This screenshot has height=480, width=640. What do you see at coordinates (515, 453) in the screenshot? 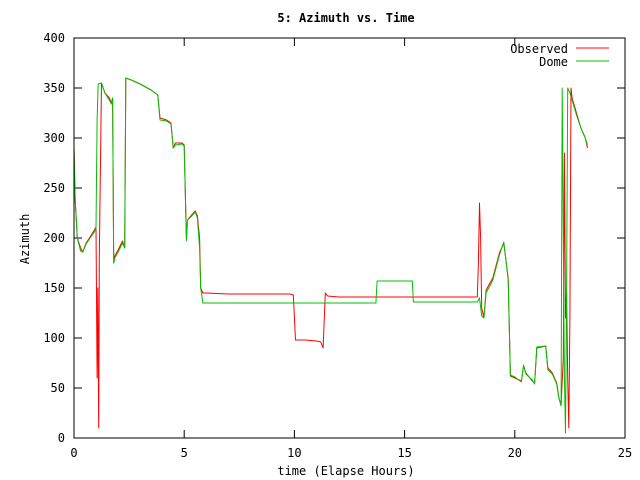
I see `x-tick-label: 20` at bounding box center [515, 453].